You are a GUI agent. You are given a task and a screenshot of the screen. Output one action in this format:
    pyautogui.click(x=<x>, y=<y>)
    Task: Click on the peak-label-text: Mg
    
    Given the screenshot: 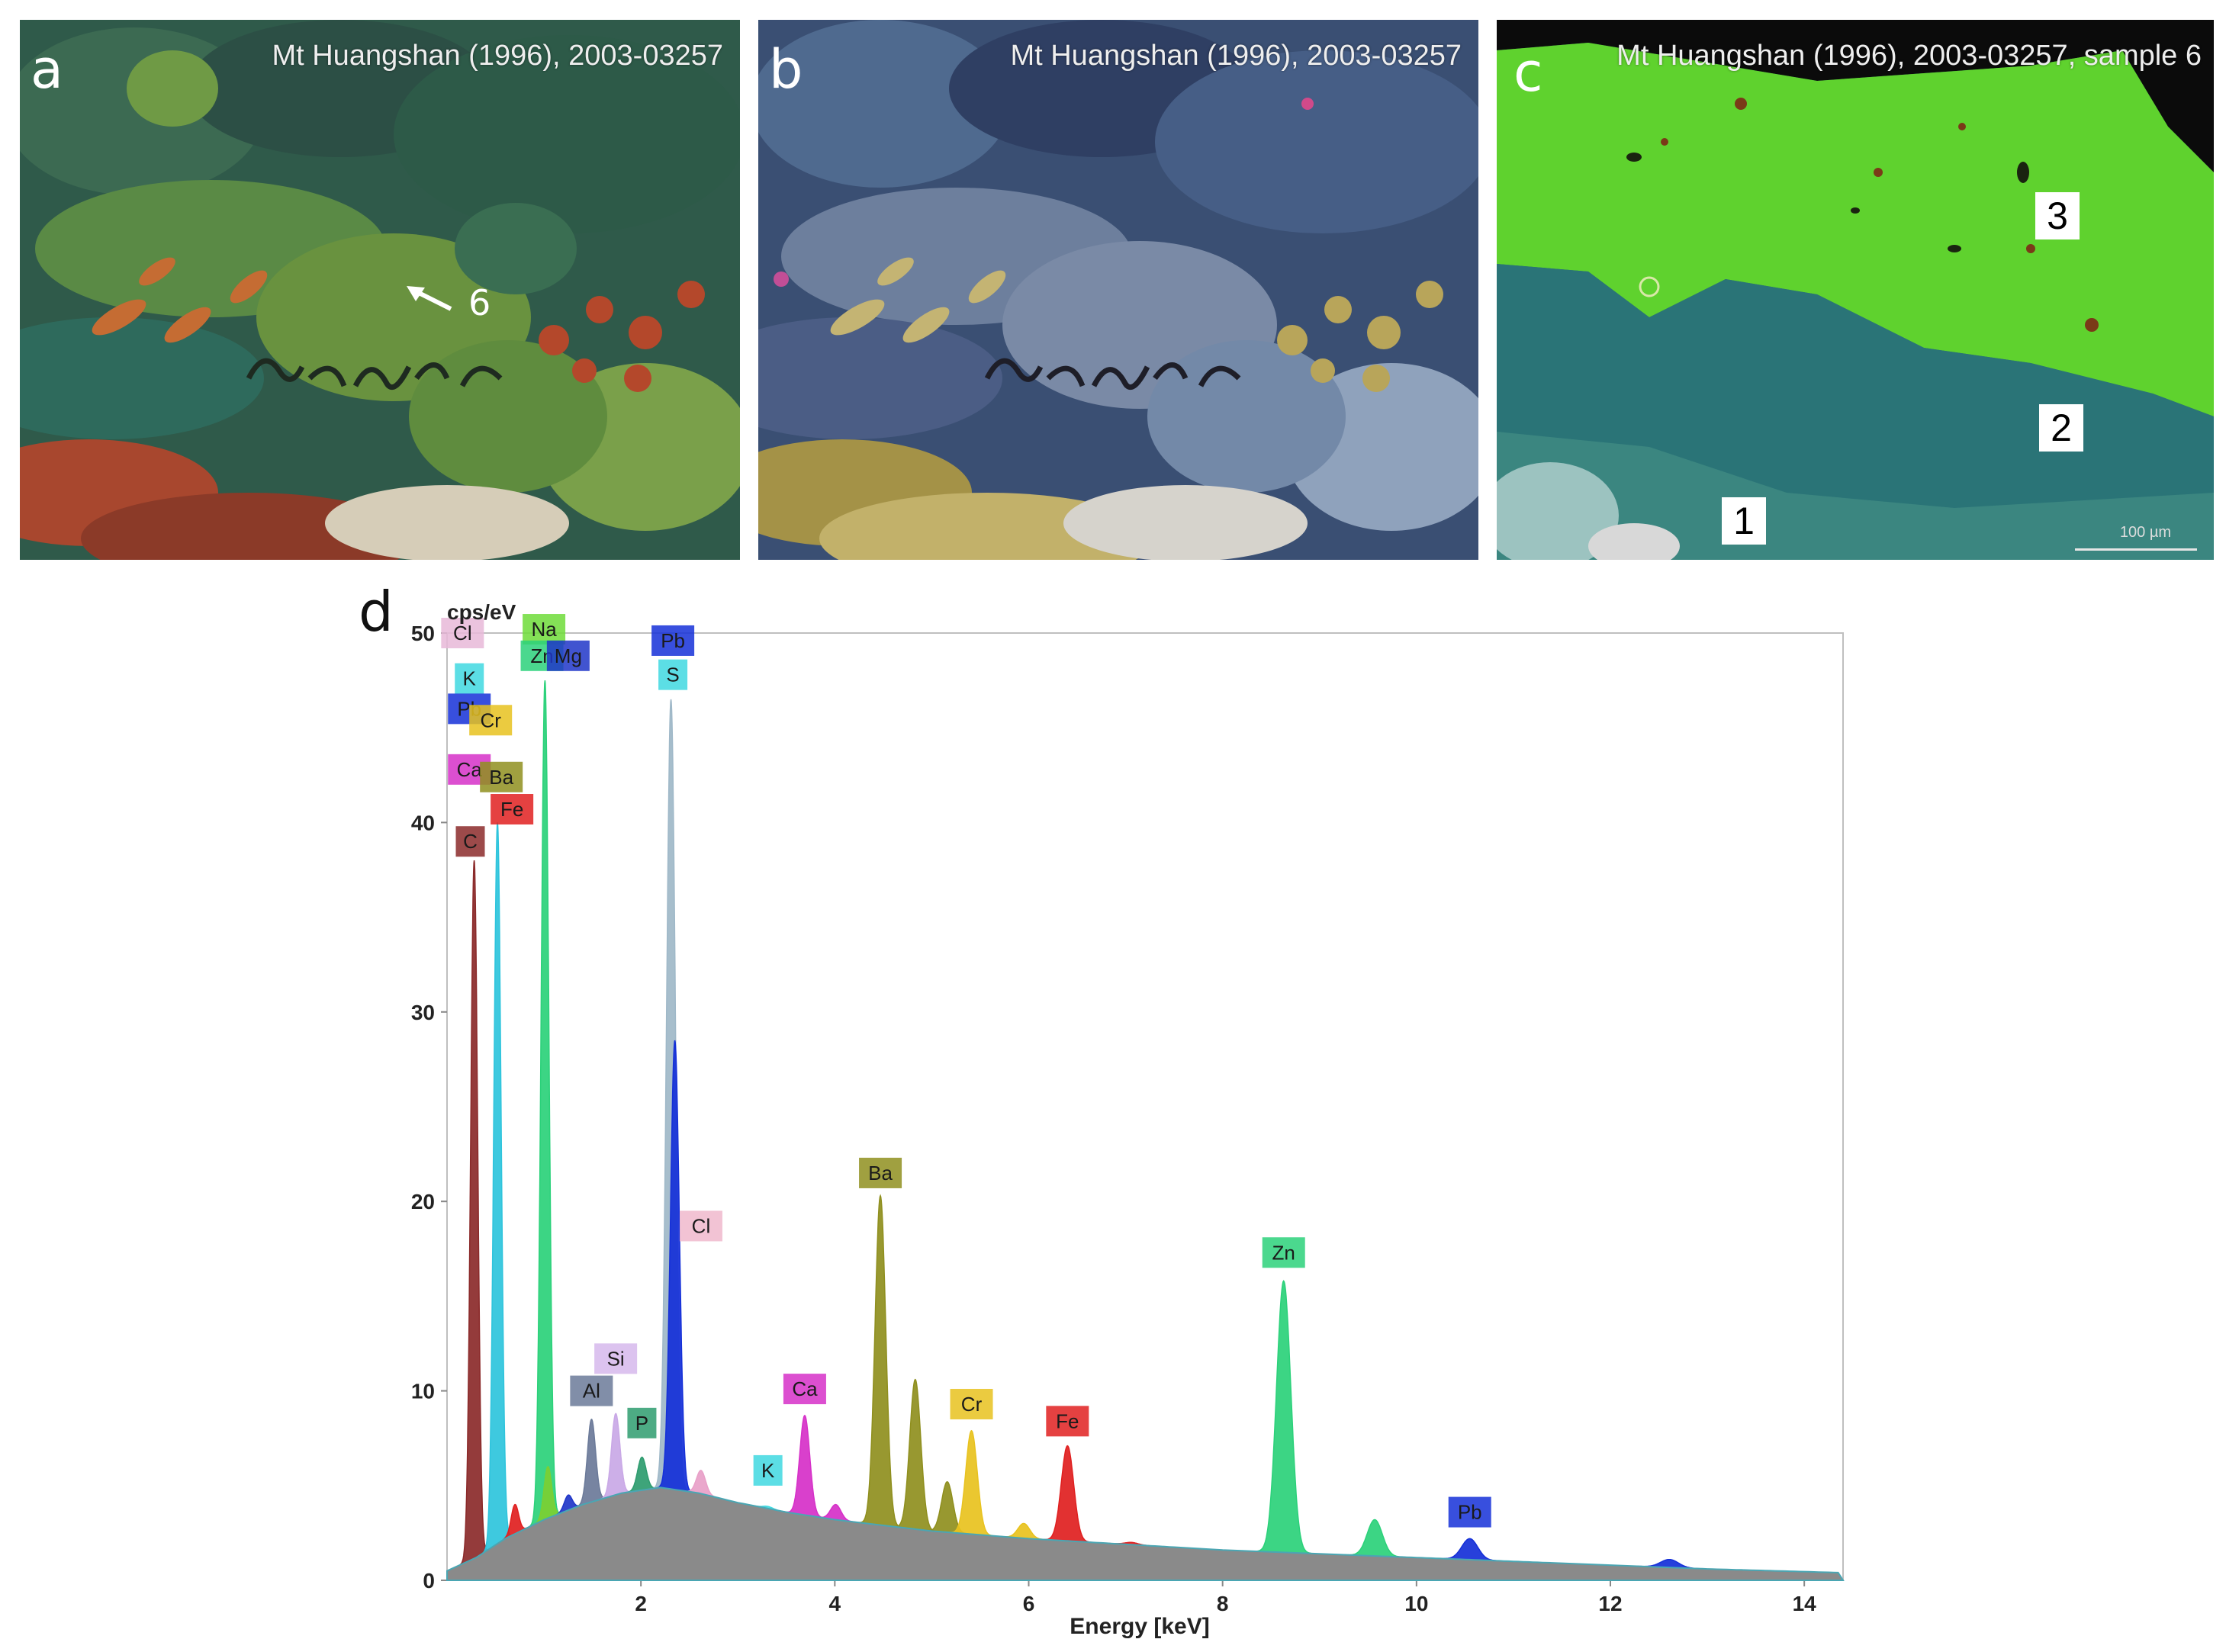 What is the action you would take?
    pyautogui.click(x=568, y=655)
    